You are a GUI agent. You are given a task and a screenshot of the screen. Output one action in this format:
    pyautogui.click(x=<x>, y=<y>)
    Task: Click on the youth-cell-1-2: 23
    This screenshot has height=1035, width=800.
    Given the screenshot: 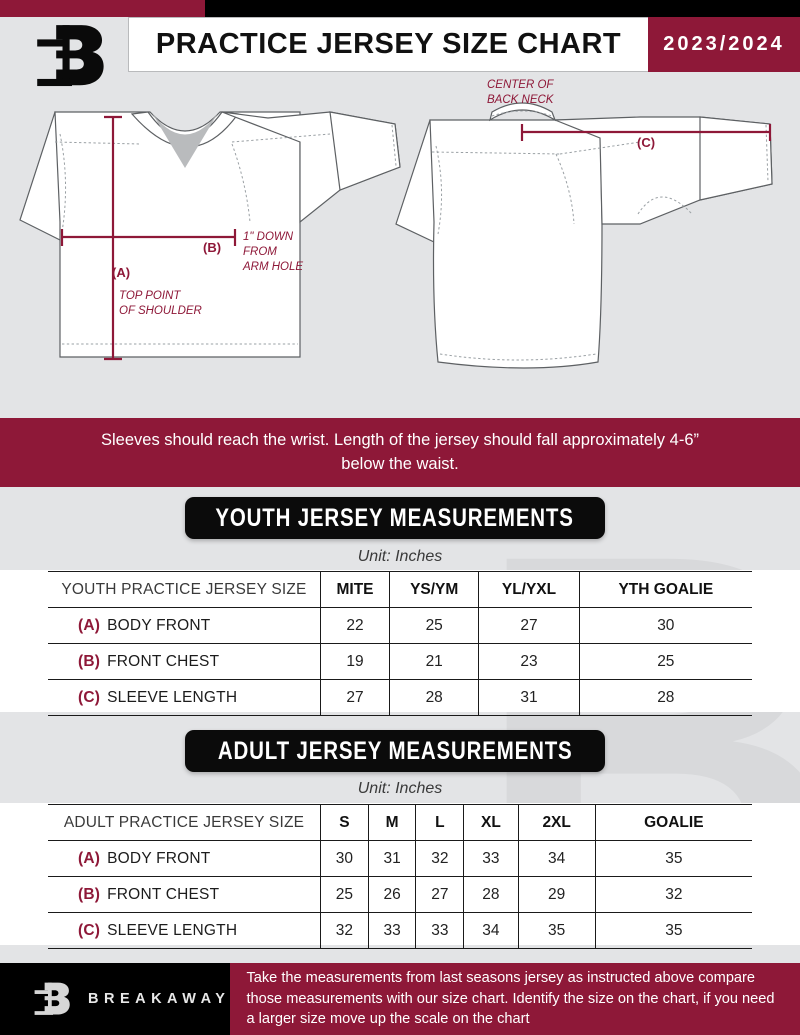 What is the action you would take?
    pyautogui.click(x=529, y=661)
    